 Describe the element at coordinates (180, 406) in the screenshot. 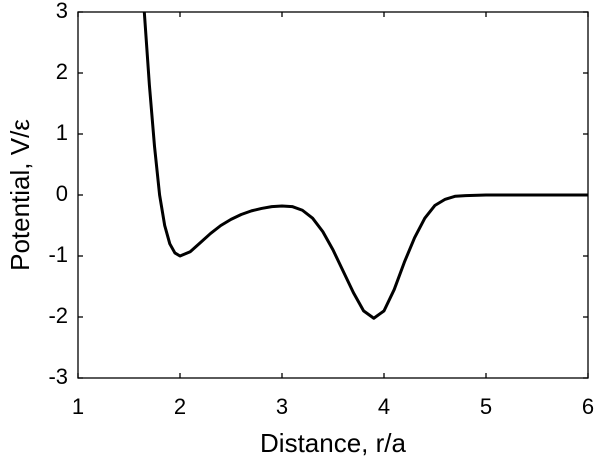

I see `x-tick-label: 2` at that location.